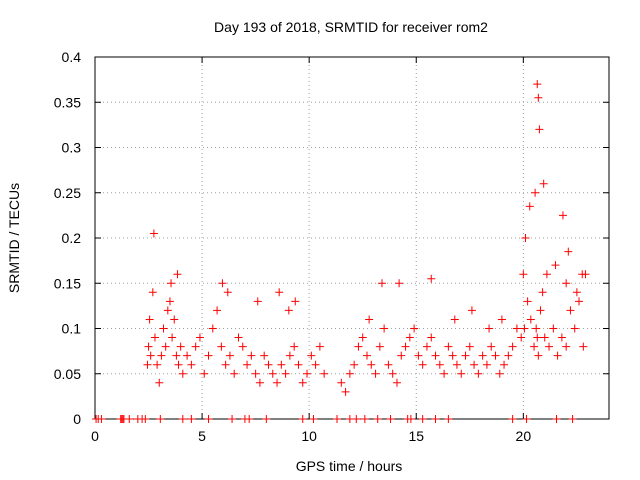  What do you see at coordinates (349, 466) in the screenshot?
I see `x-axis-label: GPS time / hours` at bounding box center [349, 466].